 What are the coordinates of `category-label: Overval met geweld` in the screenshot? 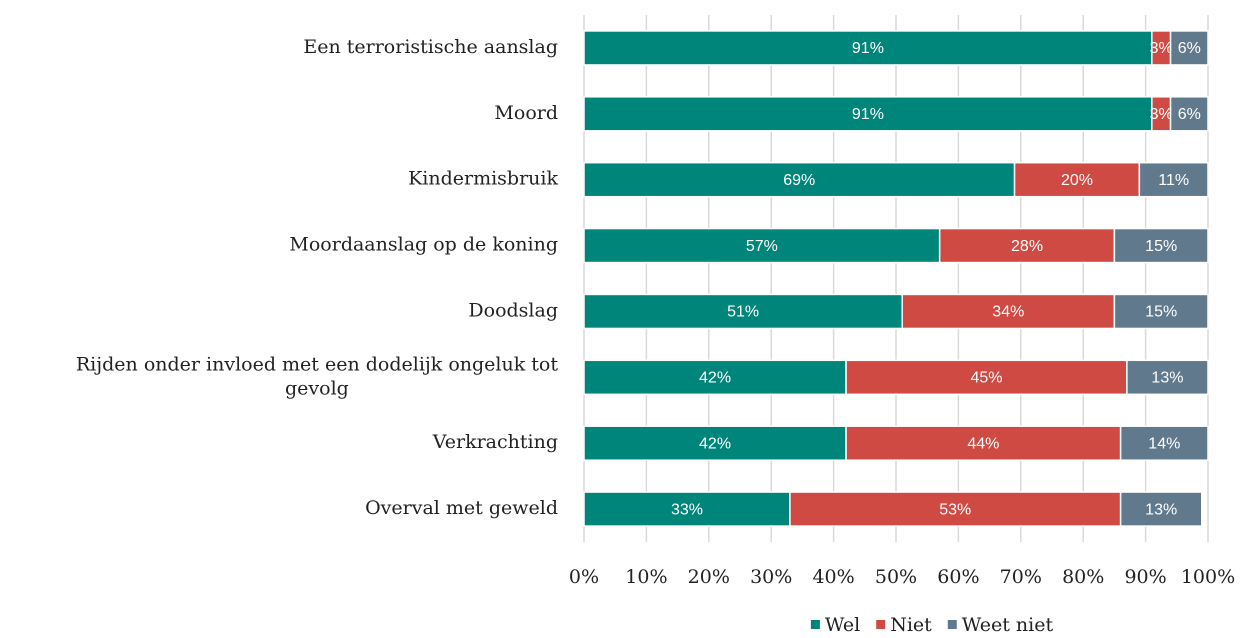 It's located at (461, 508).